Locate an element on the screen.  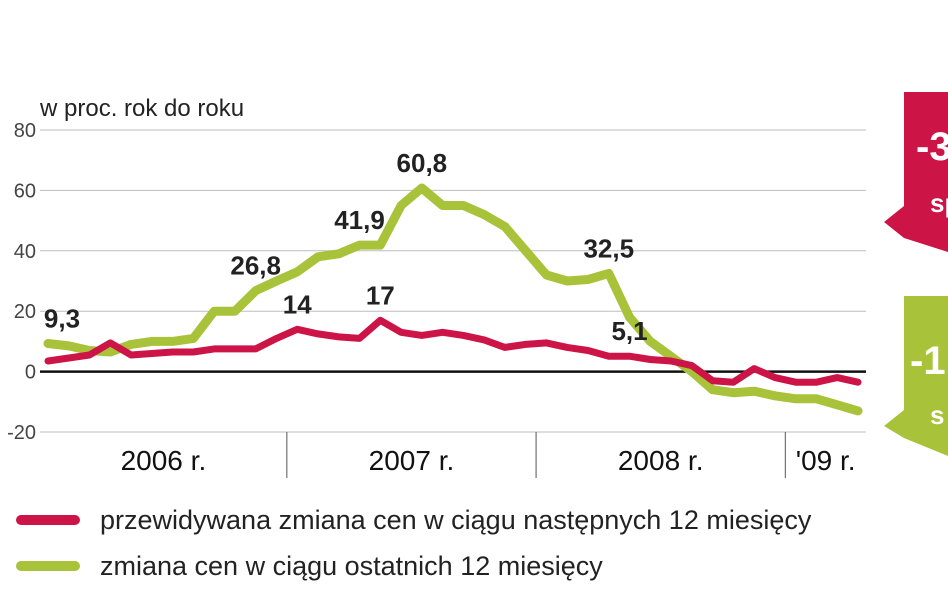
y-tick-label: 80 is located at coordinates (25, 131).